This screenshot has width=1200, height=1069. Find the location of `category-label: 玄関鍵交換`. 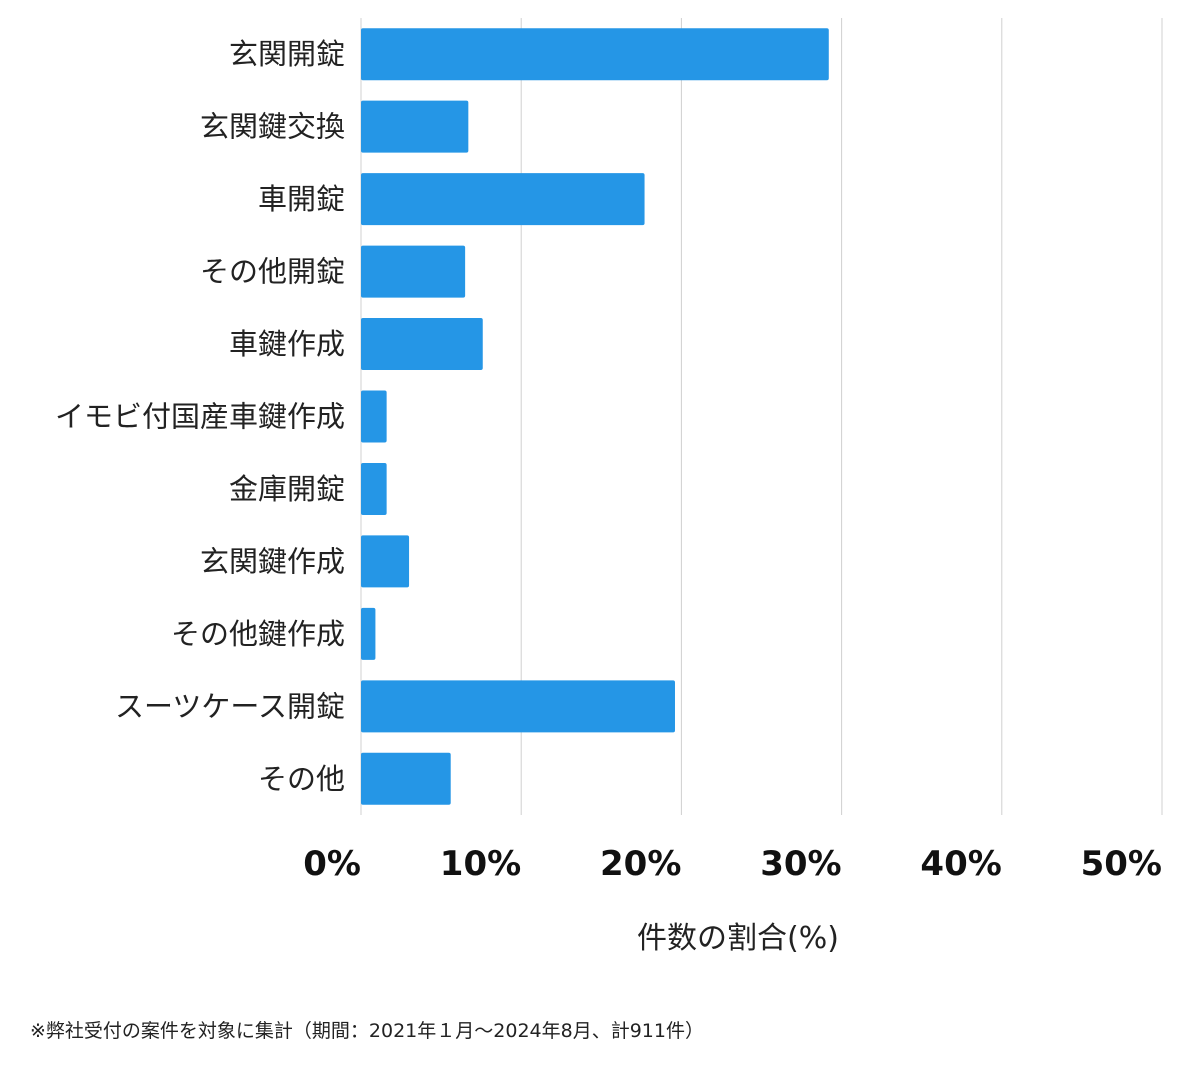

category-label: 玄関鍵交換 is located at coordinates (272, 127).